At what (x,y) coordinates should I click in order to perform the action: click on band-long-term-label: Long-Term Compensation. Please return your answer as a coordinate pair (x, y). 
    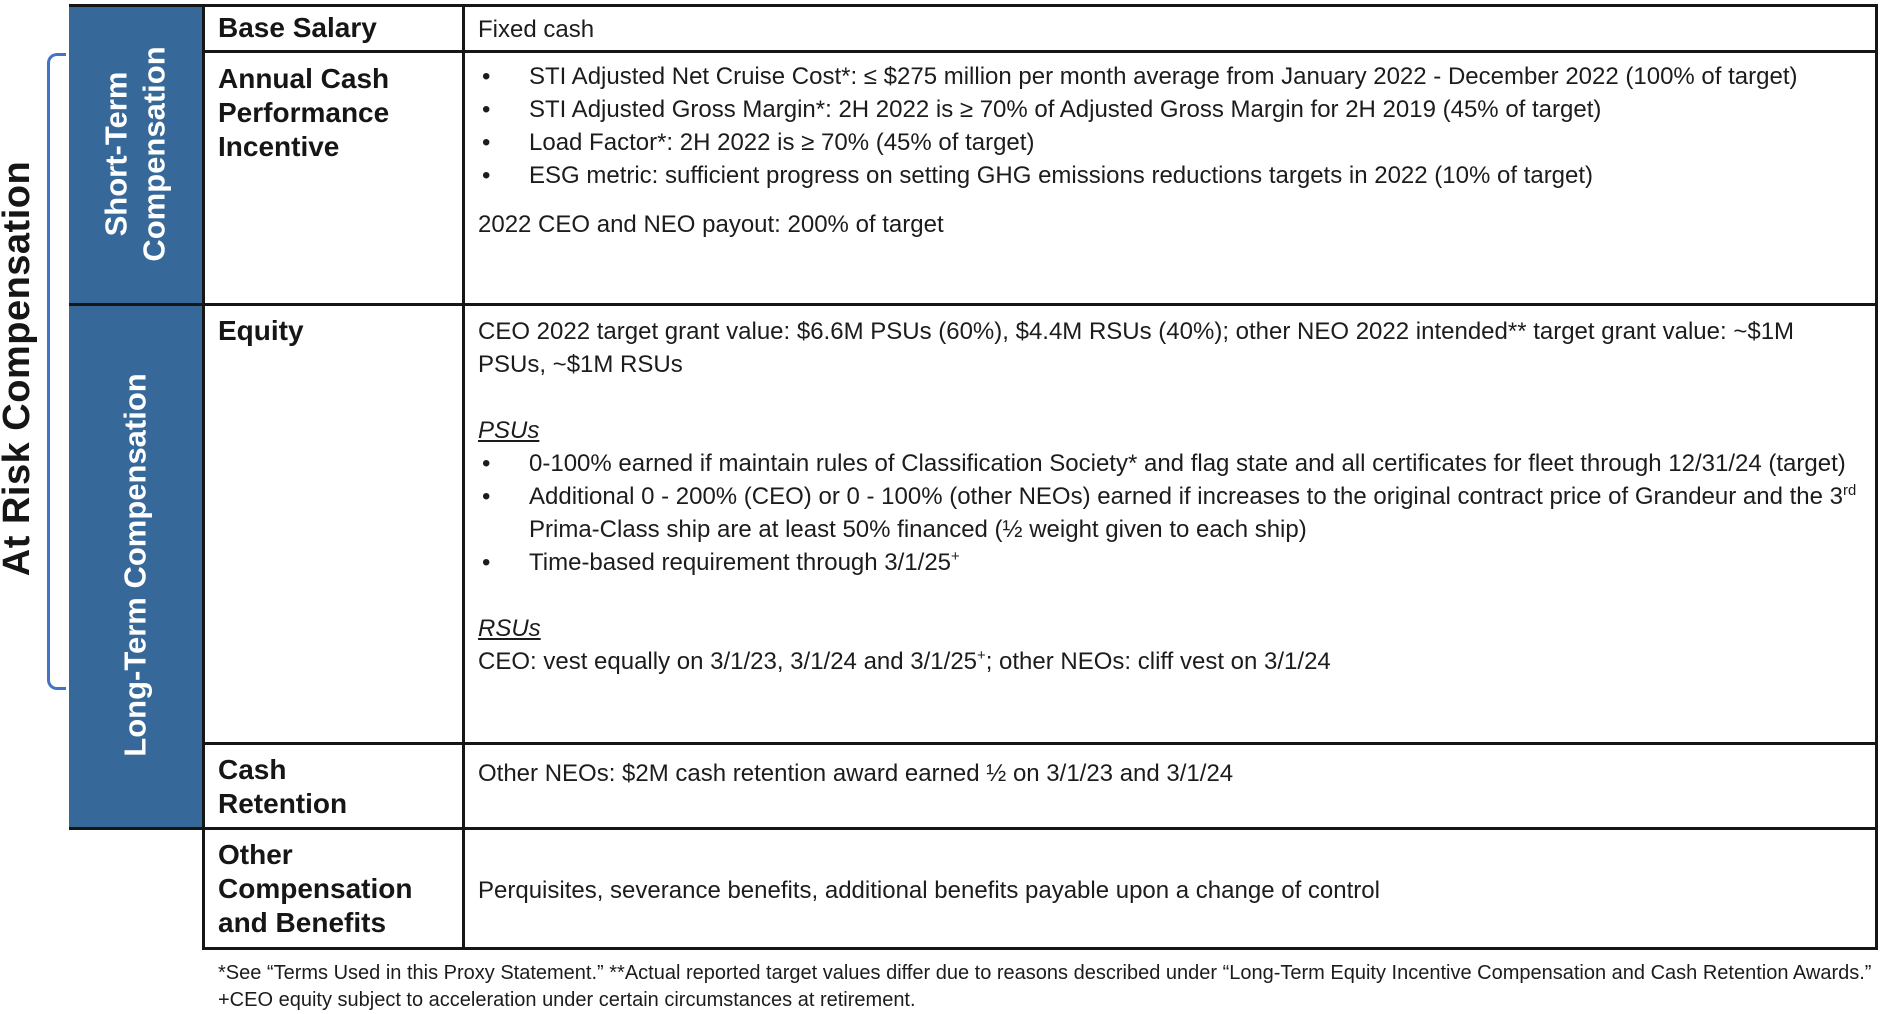
    Looking at the image, I should click on (135, 565).